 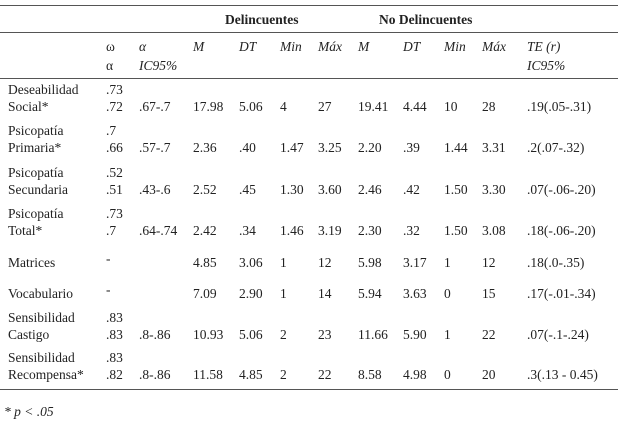 What do you see at coordinates (110, 46) in the screenshot?
I see `column-header: ω` at bounding box center [110, 46].